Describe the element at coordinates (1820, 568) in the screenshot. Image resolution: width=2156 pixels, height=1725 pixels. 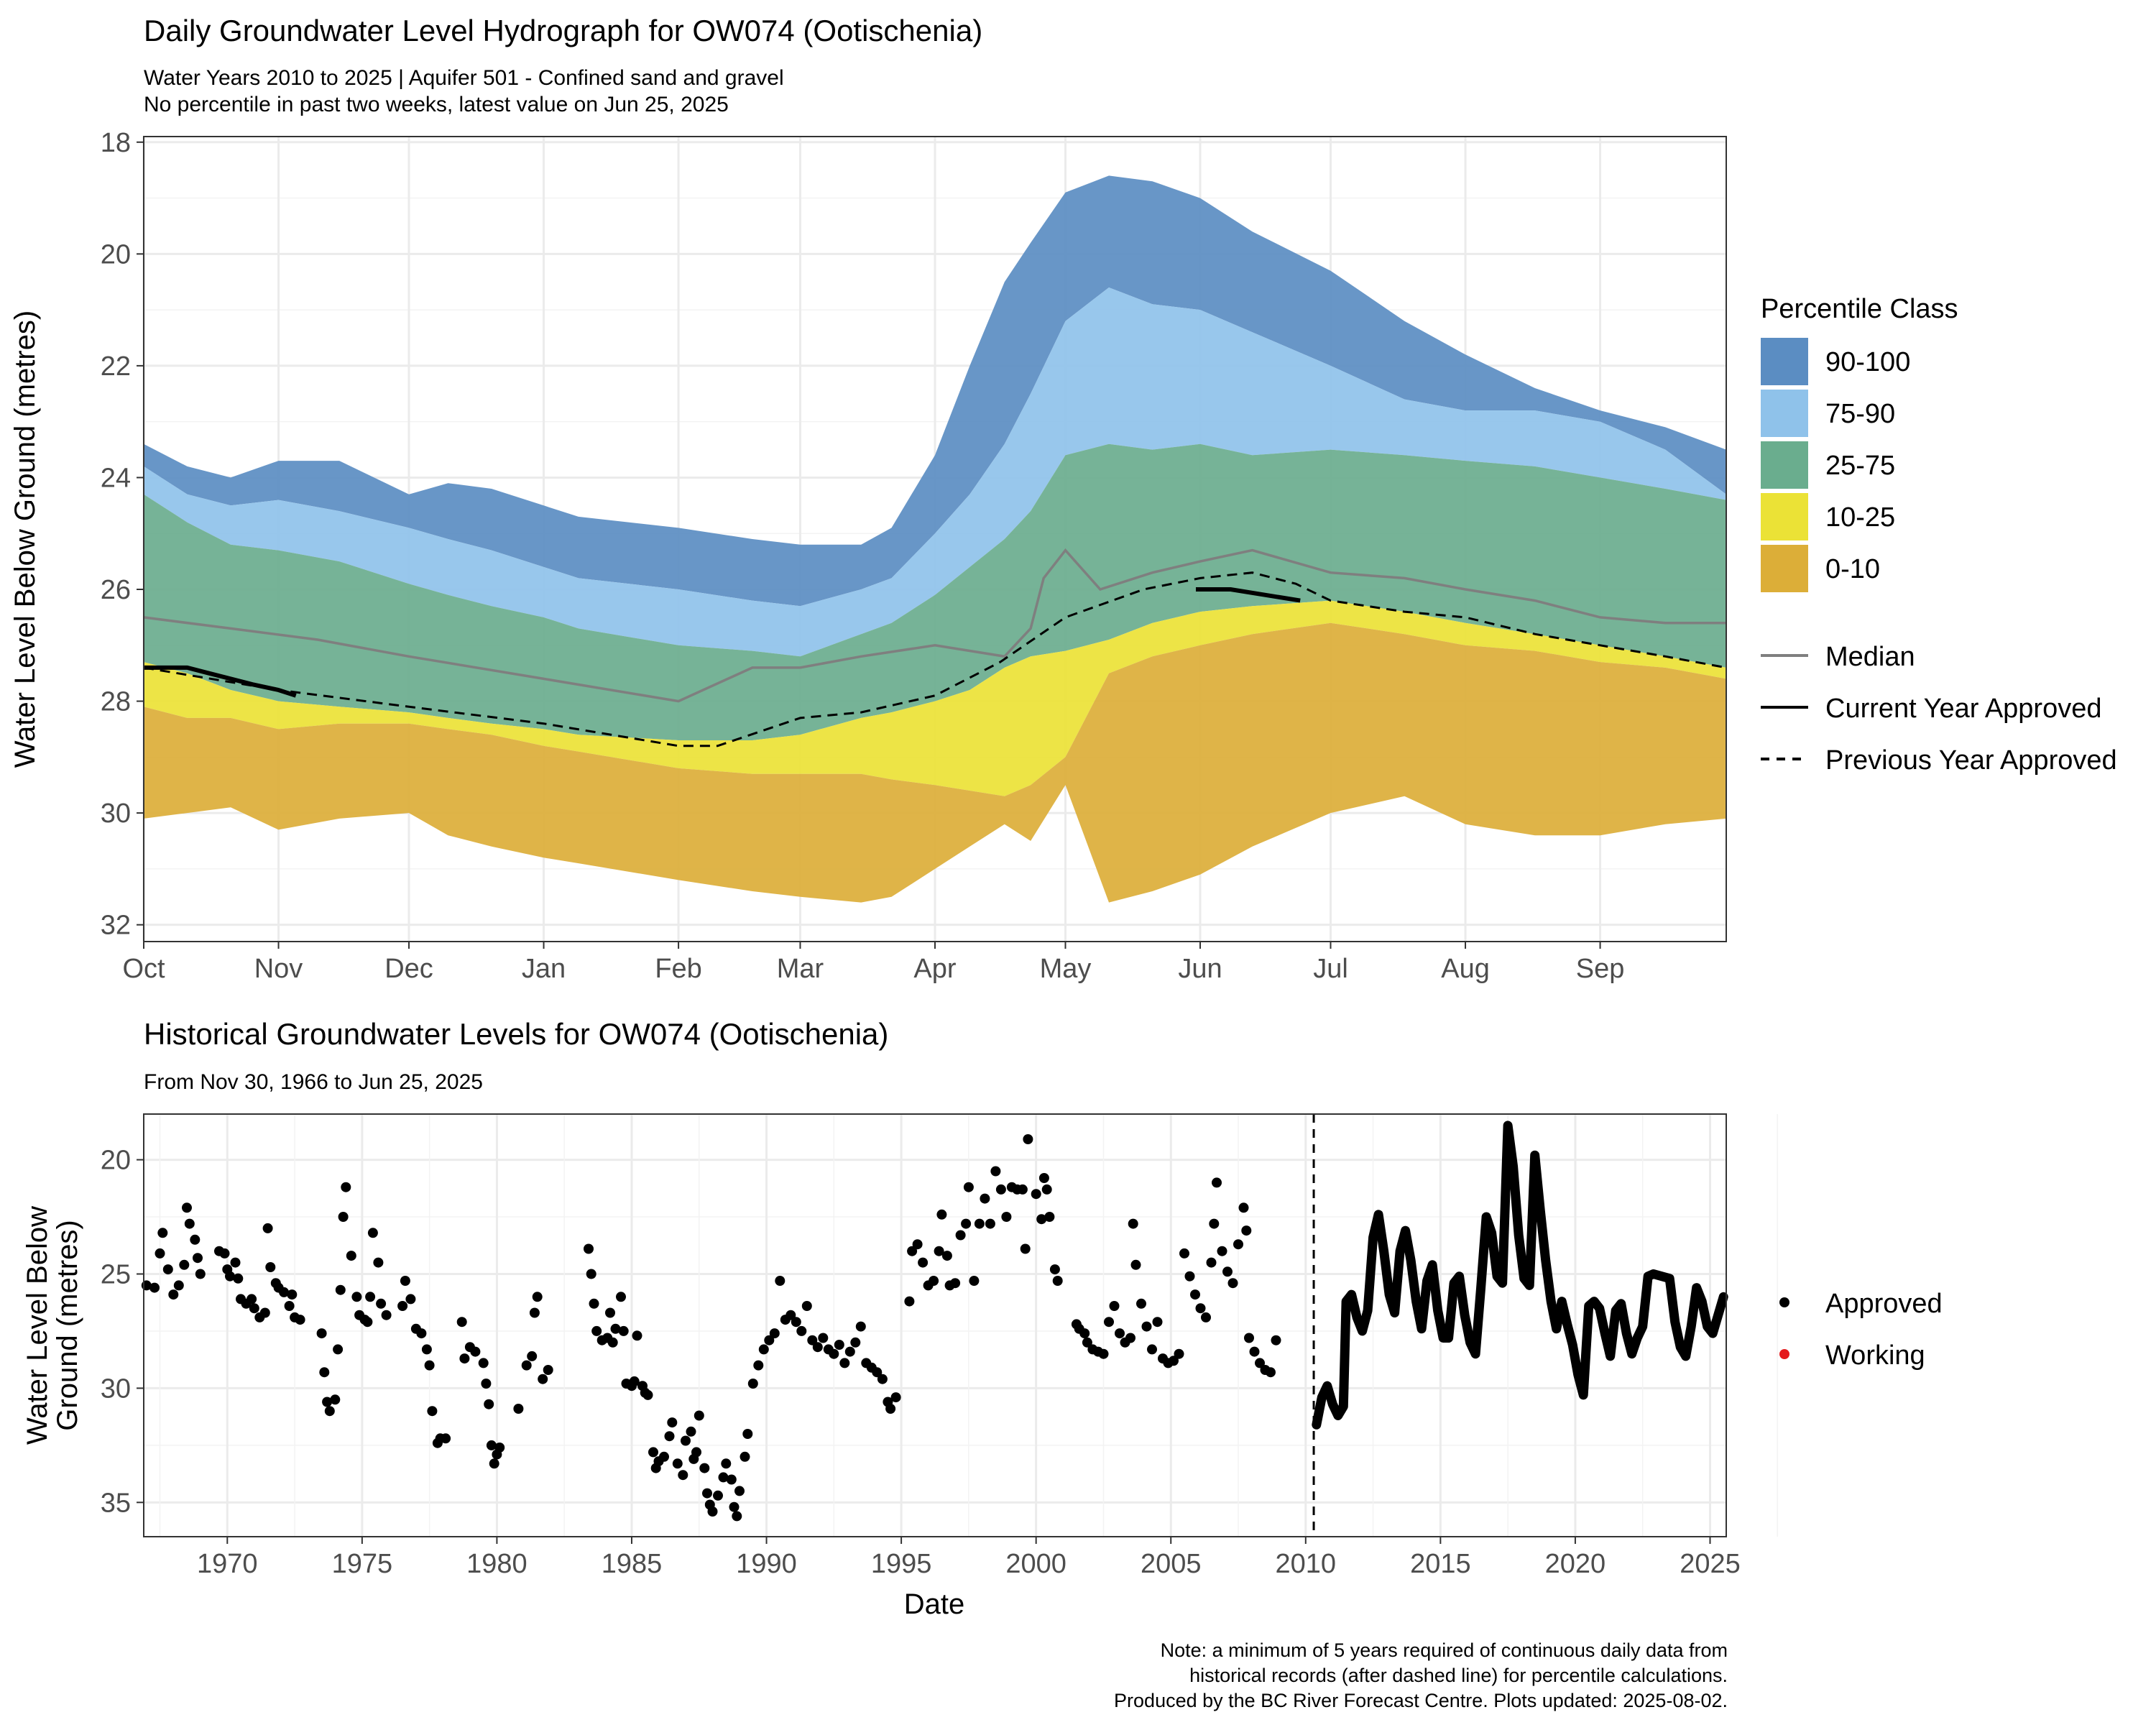
I see `legend-item-0-10: 0-10` at that location.